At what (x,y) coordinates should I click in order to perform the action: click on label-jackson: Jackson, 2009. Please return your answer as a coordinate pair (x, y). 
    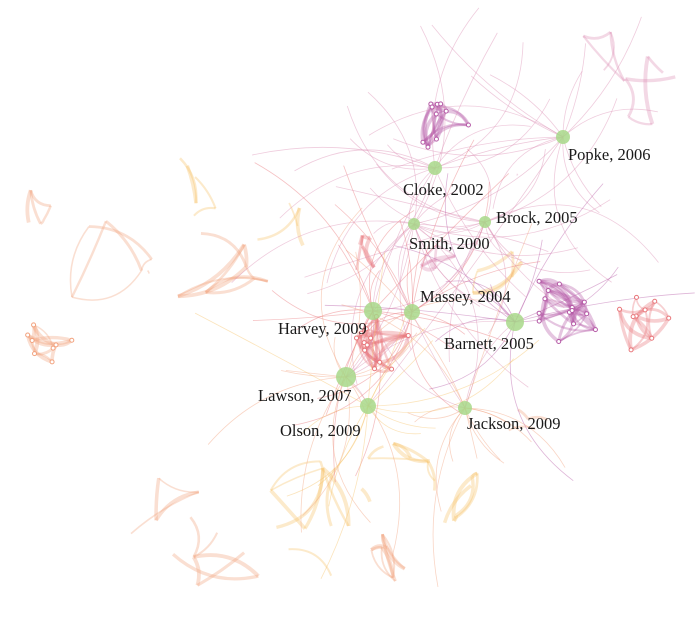
    Looking at the image, I should click on (514, 423).